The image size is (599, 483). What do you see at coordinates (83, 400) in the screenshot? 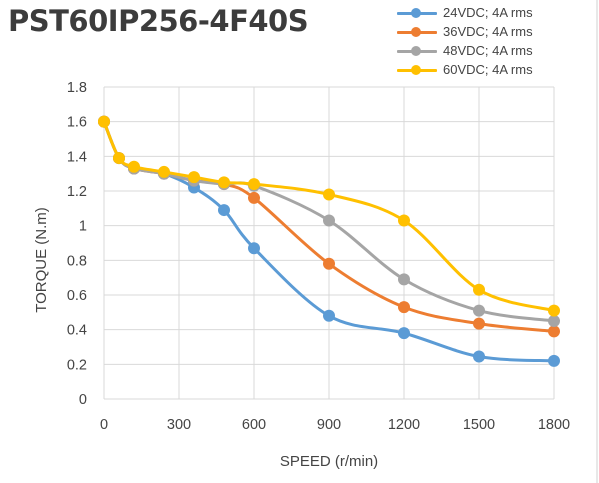
I see `y-tick-label: 0` at bounding box center [83, 400].